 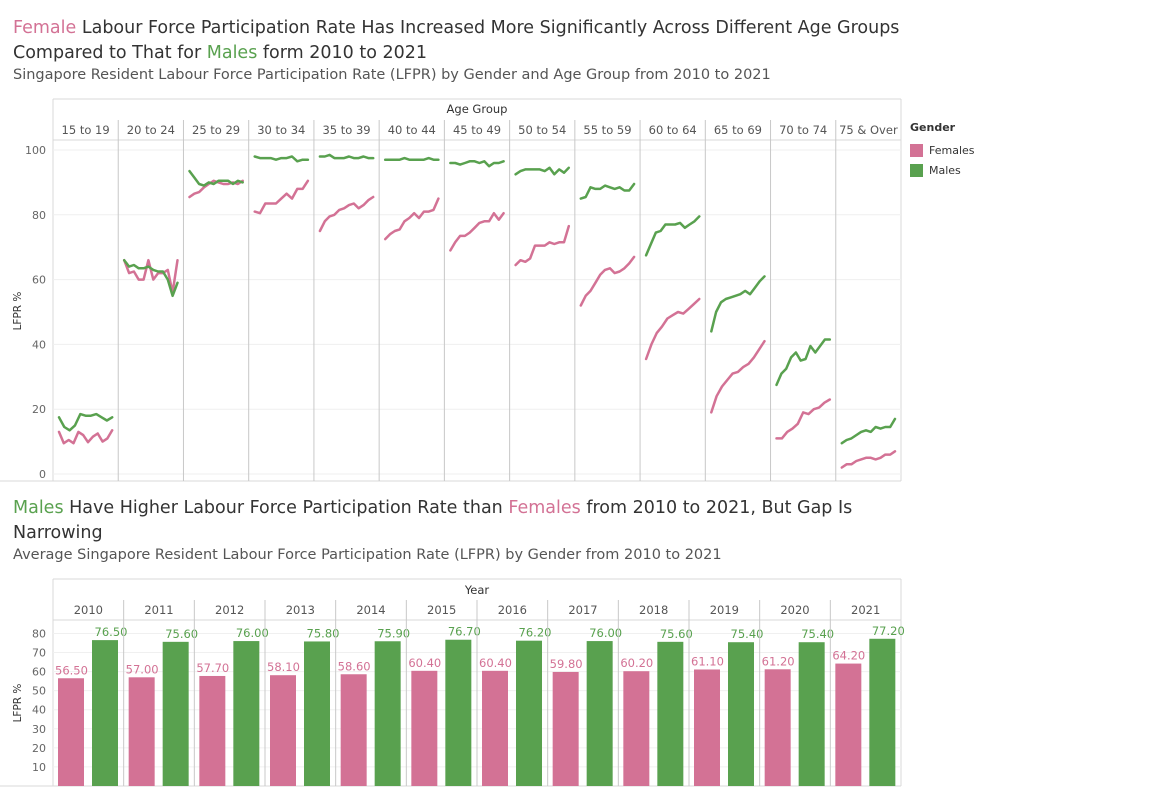 What do you see at coordinates (512, 610) in the screenshot?
I see `year-label: 2016` at bounding box center [512, 610].